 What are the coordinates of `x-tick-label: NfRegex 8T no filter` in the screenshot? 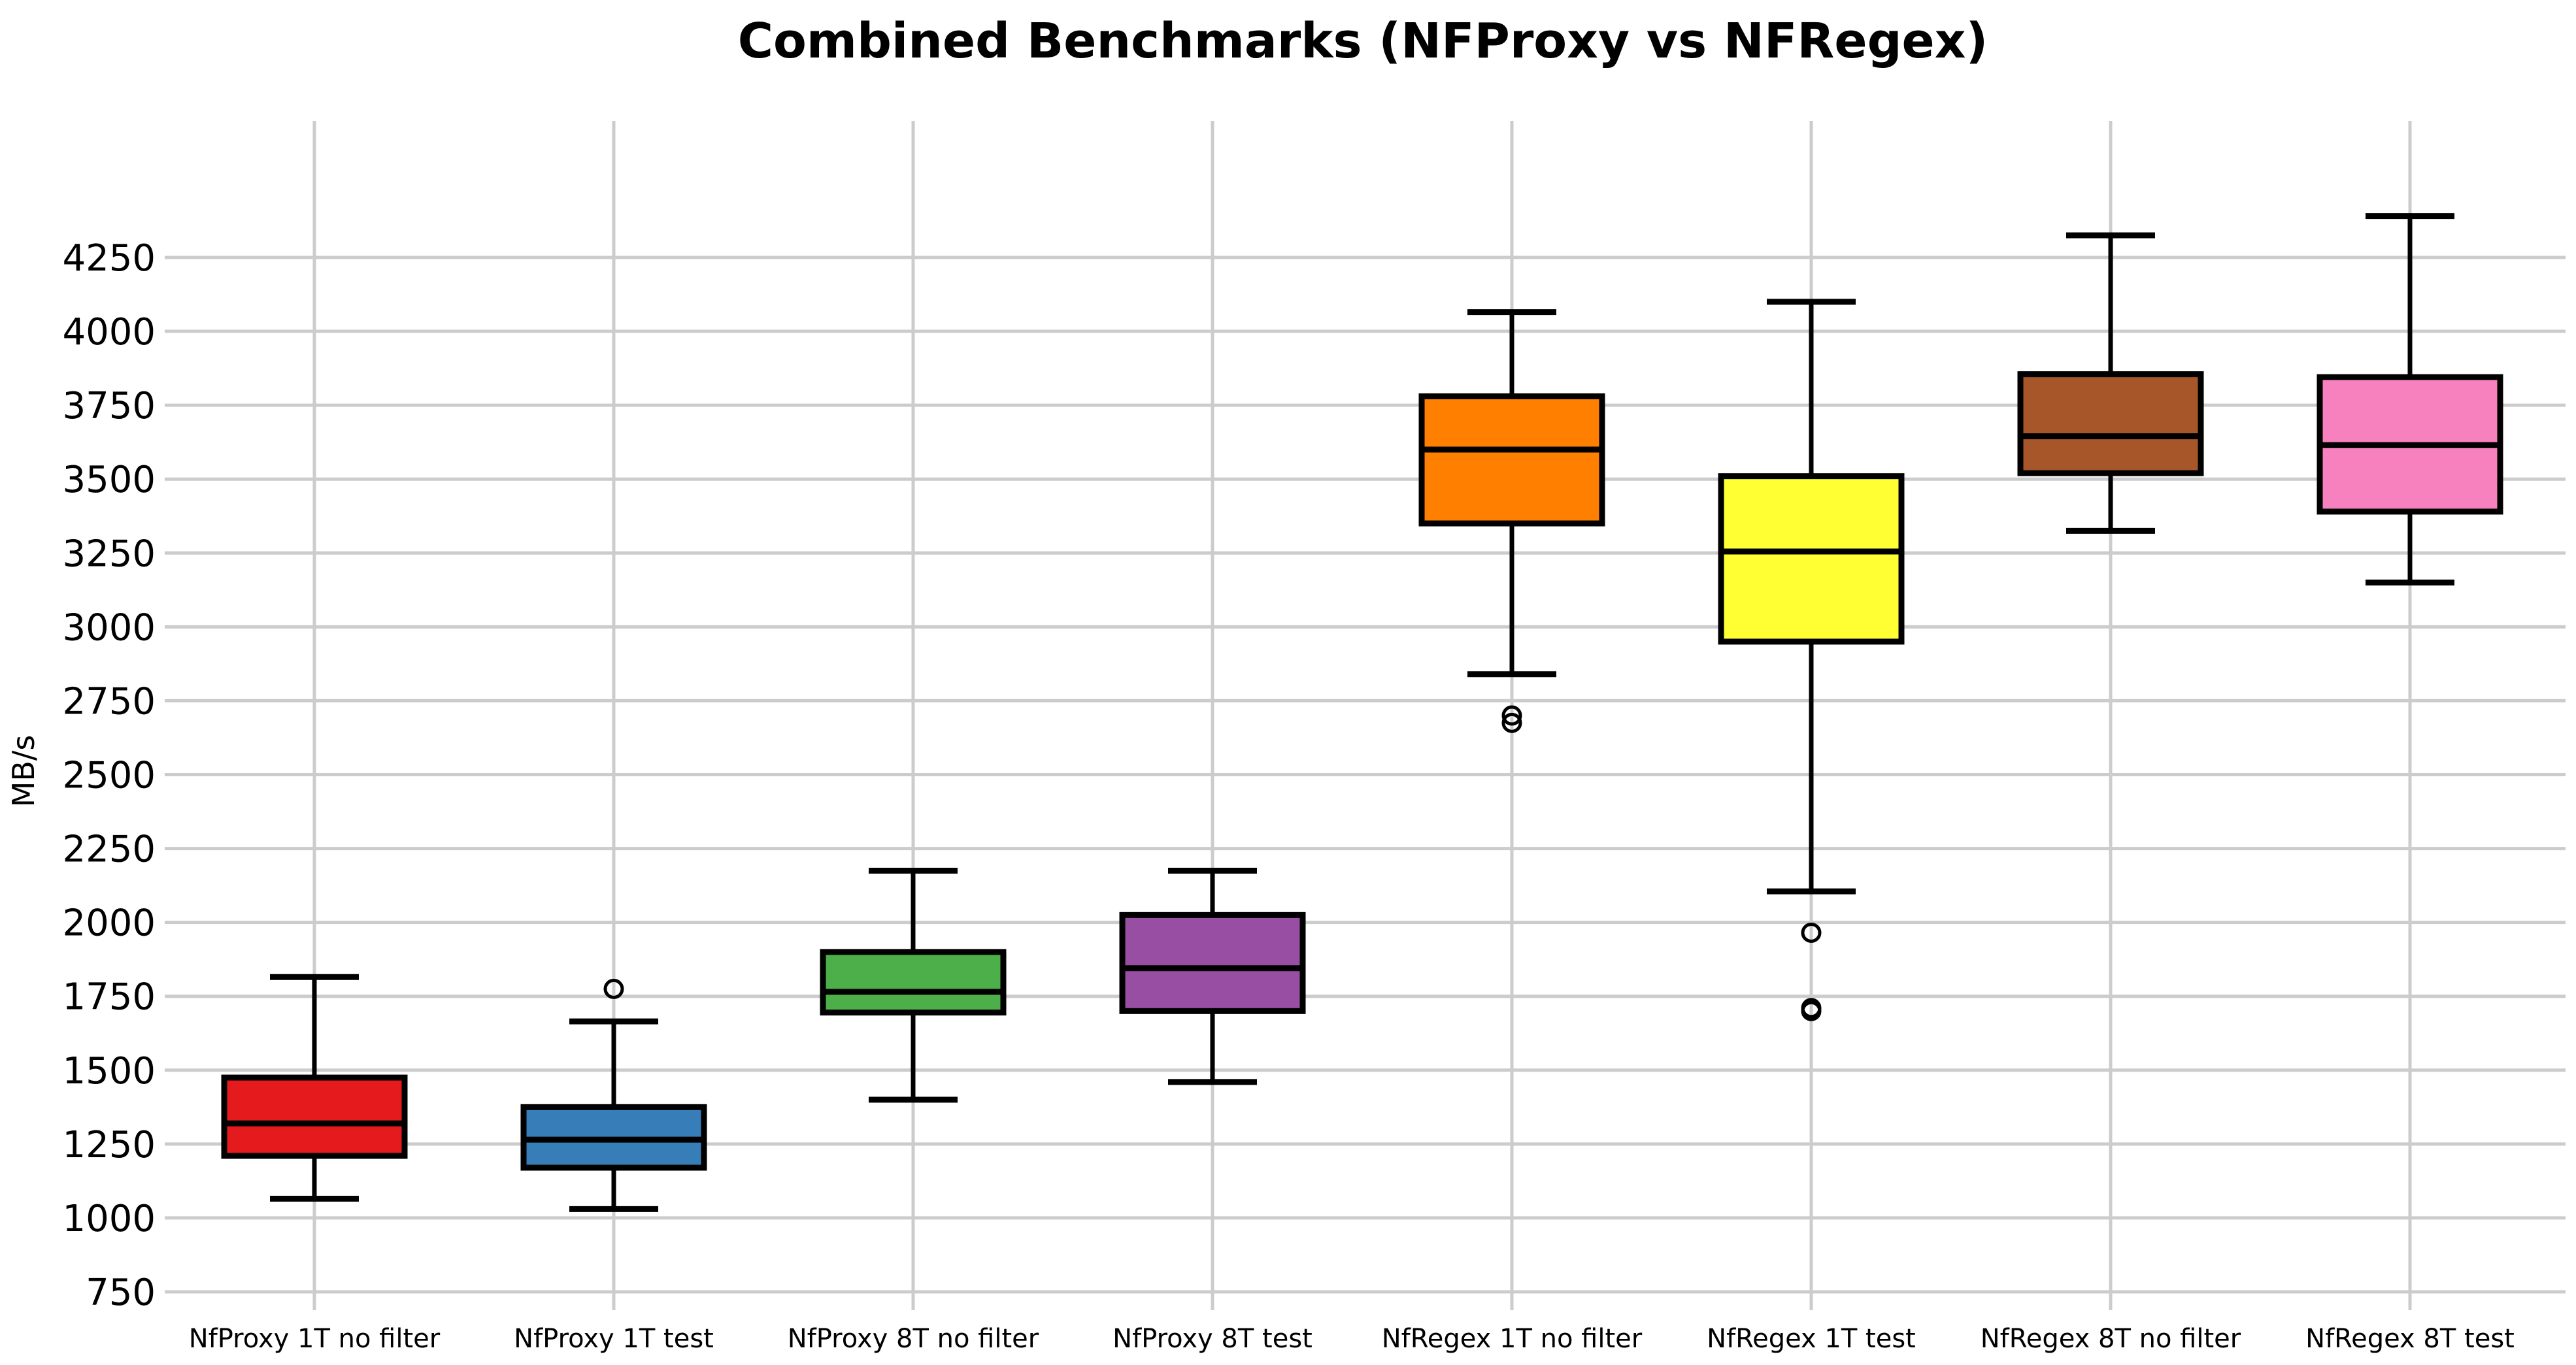 It's located at (2111, 1339).